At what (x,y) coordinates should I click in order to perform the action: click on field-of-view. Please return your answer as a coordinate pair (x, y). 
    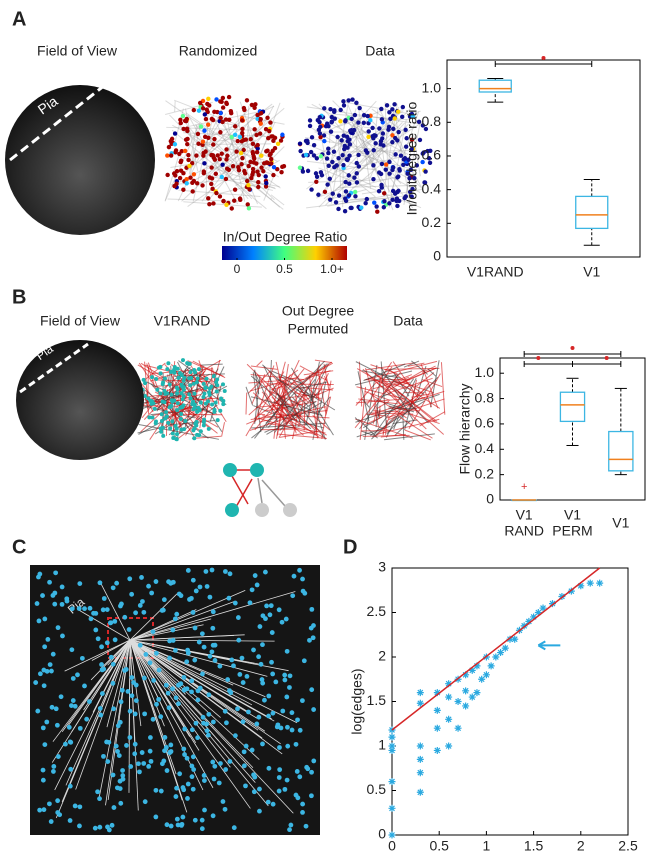
    Looking at the image, I should click on (80, 400).